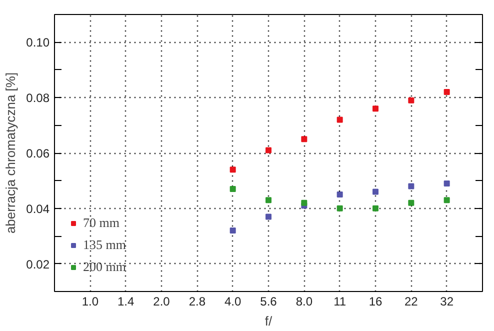  What do you see at coordinates (304, 301) in the screenshot?
I see `x-tick-label: 8.0` at bounding box center [304, 301].